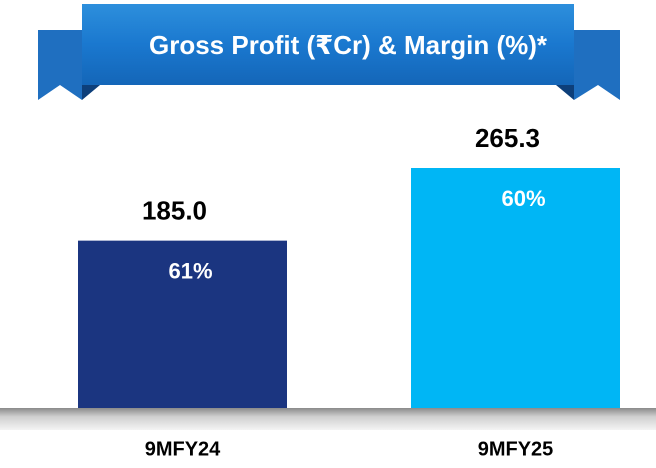  What do you see at coordinates (348, 45) in the screenshot?
I see `chart-title: Gross Profit (₹Cr) & Margin (%)*` at bounding box center [348, 45].